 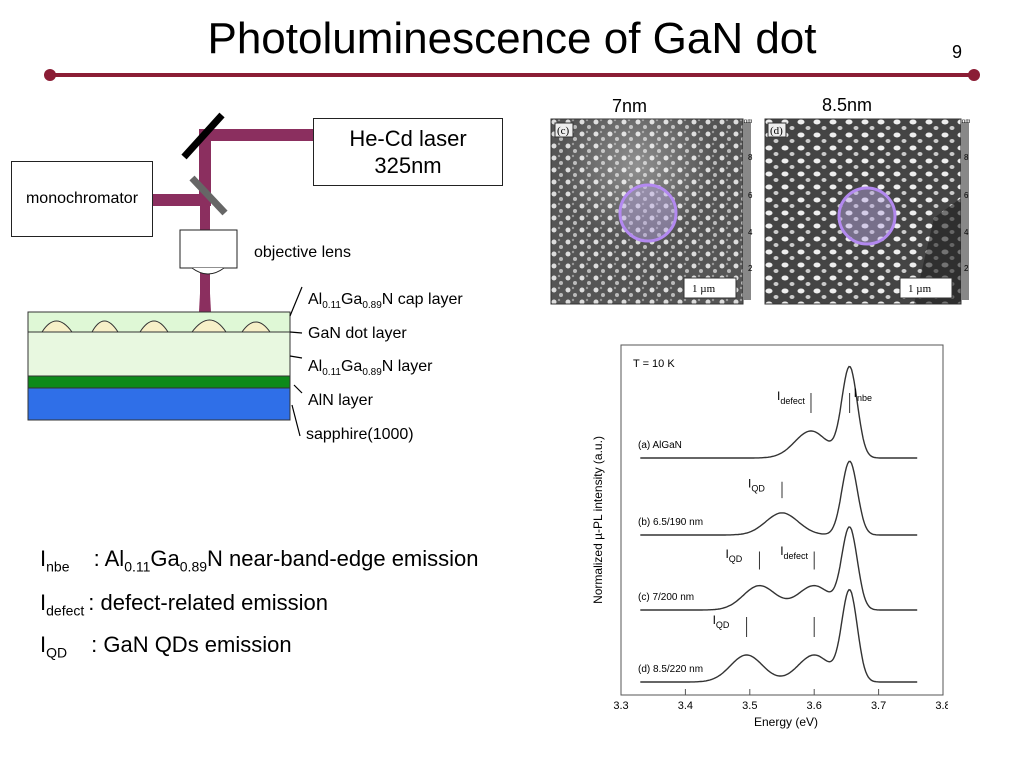 What do you see at coordinates (750, 157) in the screenshot?
I see `afm-c-tick-8: 8` at bounding box center [750, 157].